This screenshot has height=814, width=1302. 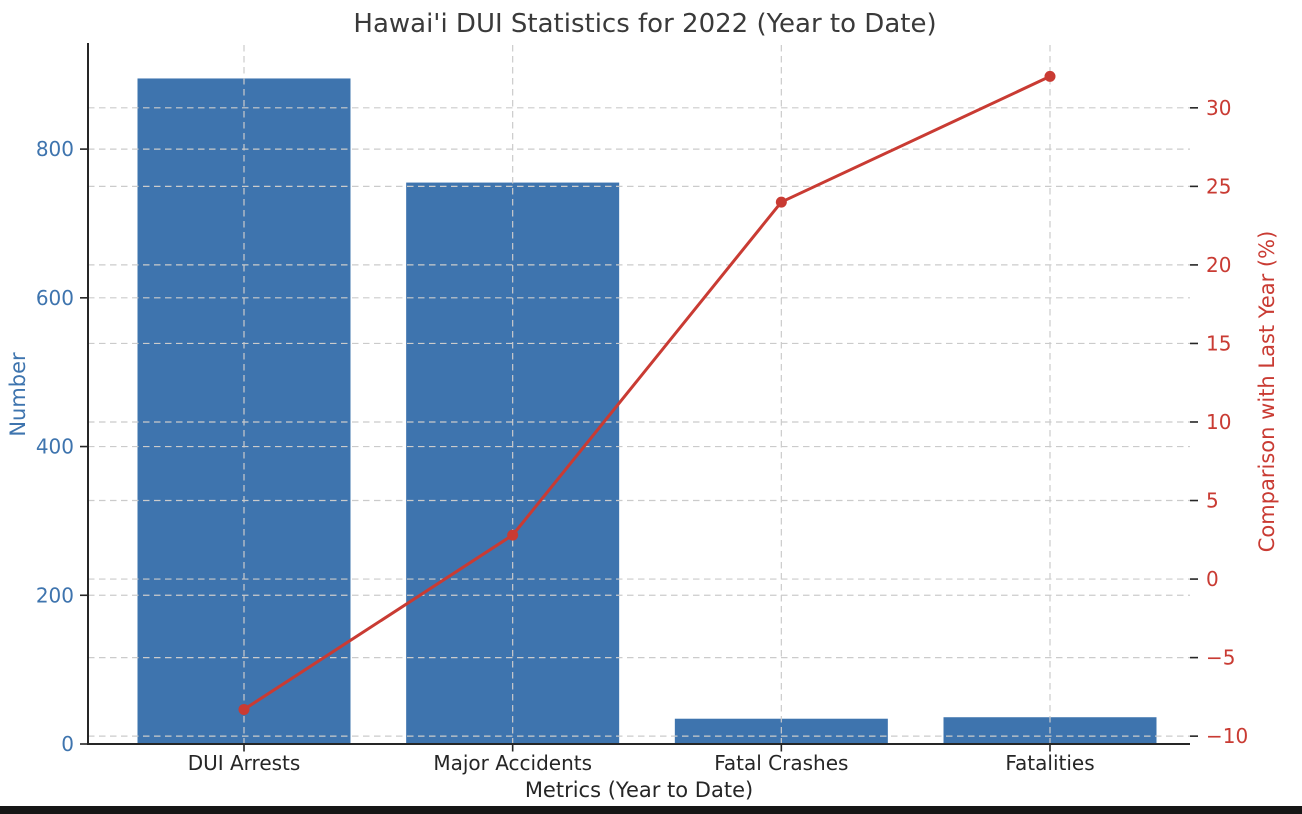 What do you see at coordinates (244, 763) in the screenshot?
I see `x-tick-label-dui-arrests: DUI Arrests` at bounding box center [244, 763].